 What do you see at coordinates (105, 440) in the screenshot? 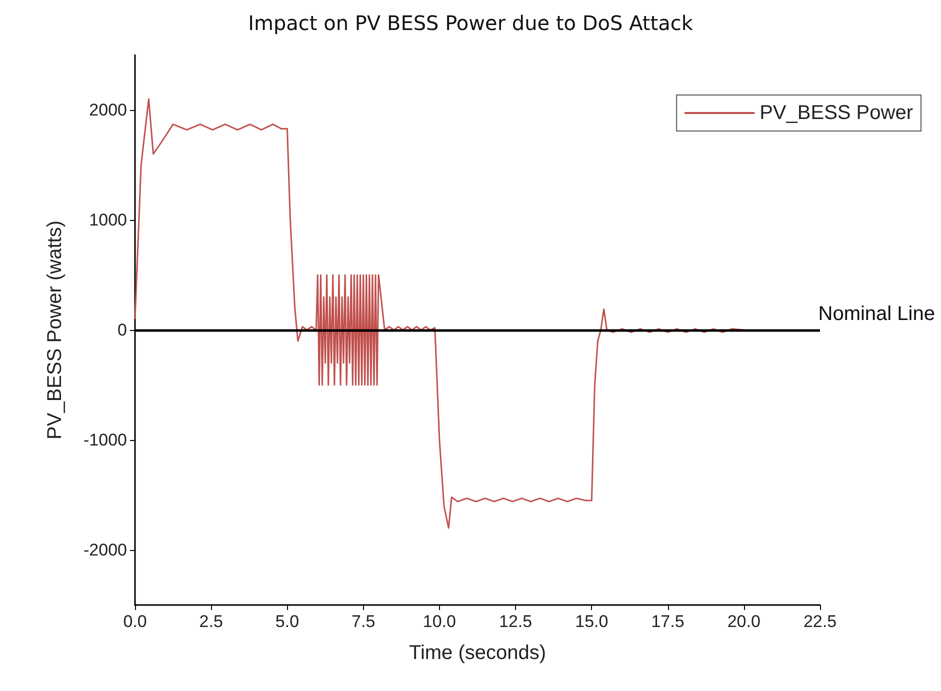
I see `y-tick-label: -1000` at bounding box center [105, 440].